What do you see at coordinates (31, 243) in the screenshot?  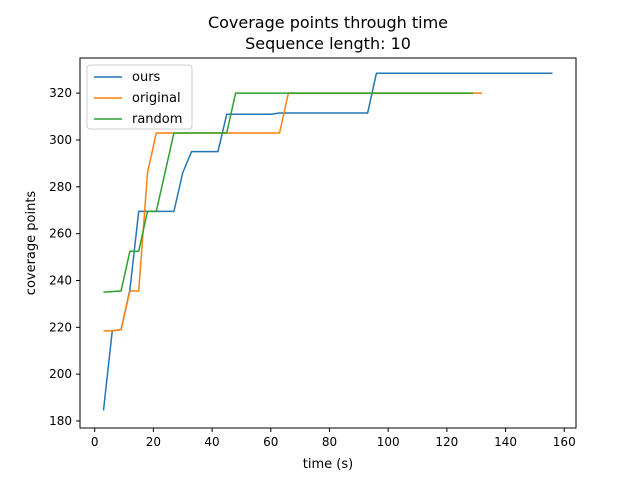 I see `y-axis-label: coverage points` at bounding box center [31, 243].